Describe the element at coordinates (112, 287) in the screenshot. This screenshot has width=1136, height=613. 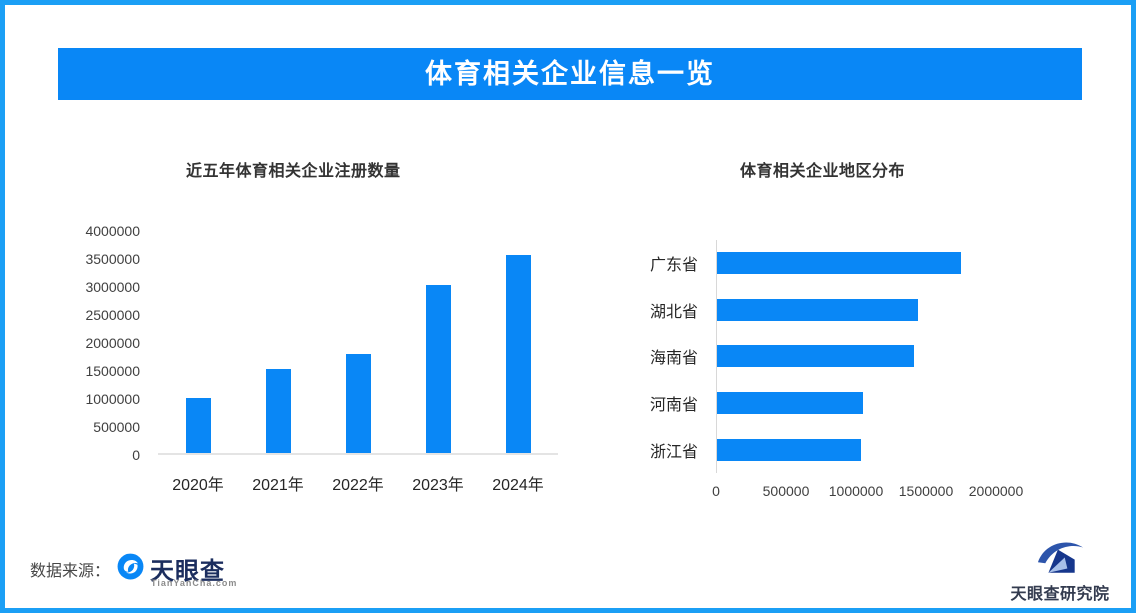
I see `y-tick-label: 3000000` at that location.